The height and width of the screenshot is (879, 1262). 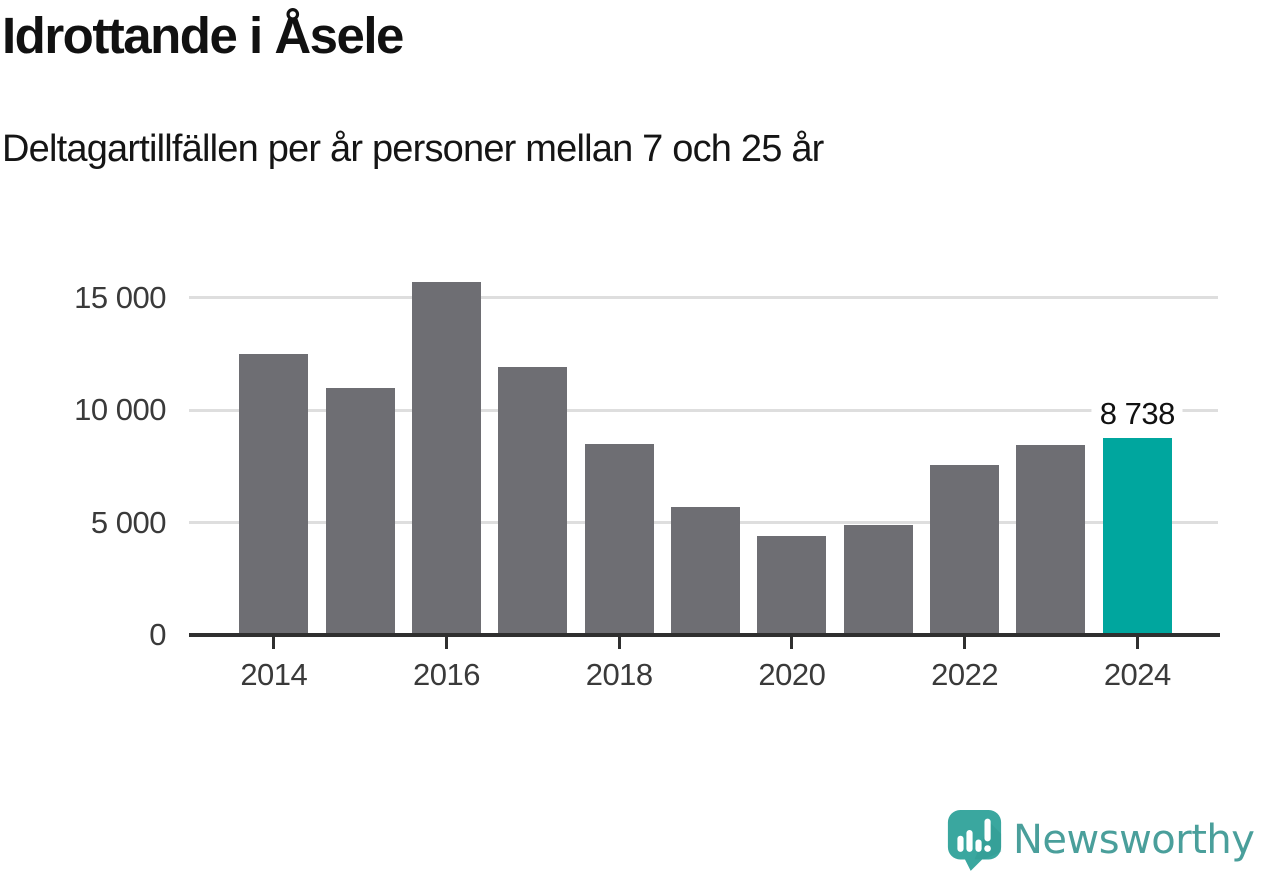 What do you see at coordinates (1137, 414) in the screenshot?
I see `bar-value-label: 8 738` at bounding box center [1137, 414].